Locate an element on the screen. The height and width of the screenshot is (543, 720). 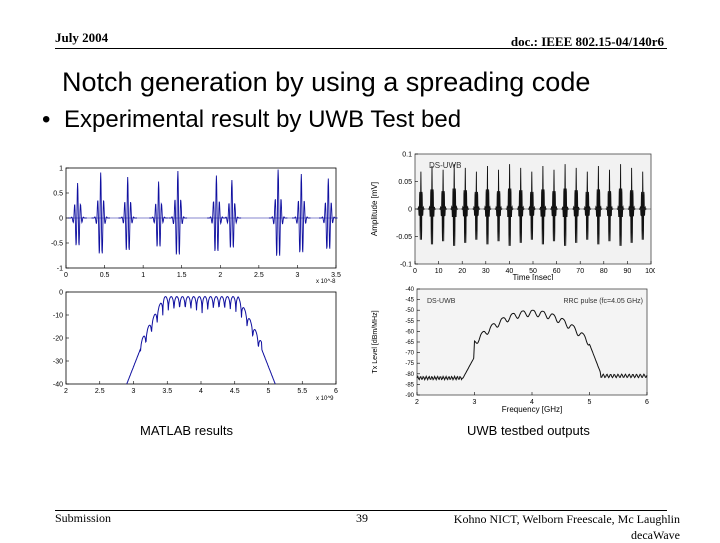
testbed-spectrum-ytick-label: -65 is located at coordinates (409, 343).